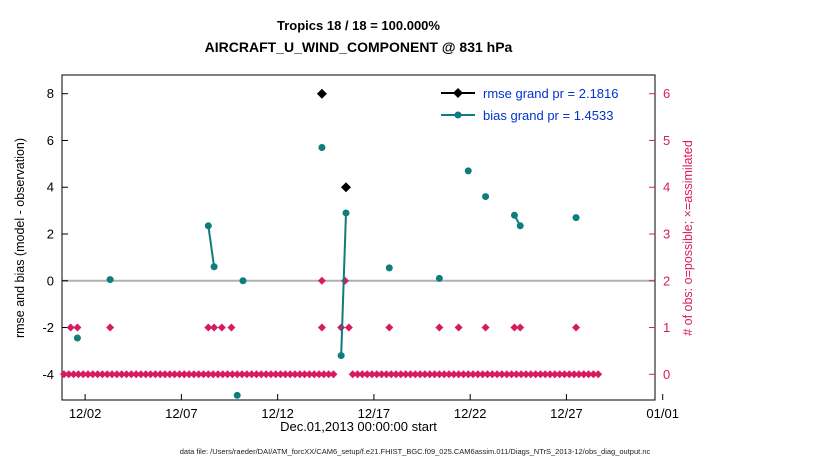 Image resolution: width=830 pixels, height=470 pixels. What do you see at coordinates (666, 140) in the screenshot?
I see `svg-text: 5` at bounding box center [666, 140].